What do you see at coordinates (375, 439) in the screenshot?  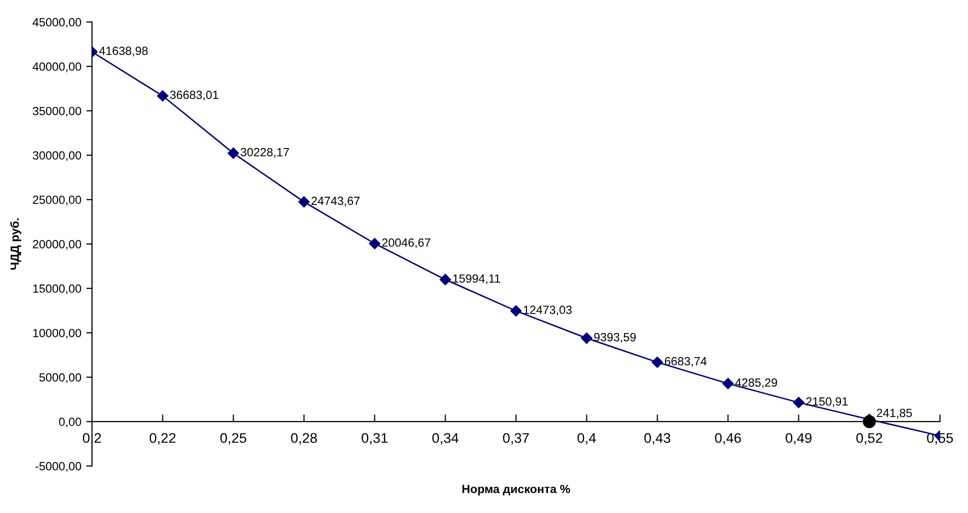 I see `x-tick-label: 0,31` at bounding box center [375, 439].